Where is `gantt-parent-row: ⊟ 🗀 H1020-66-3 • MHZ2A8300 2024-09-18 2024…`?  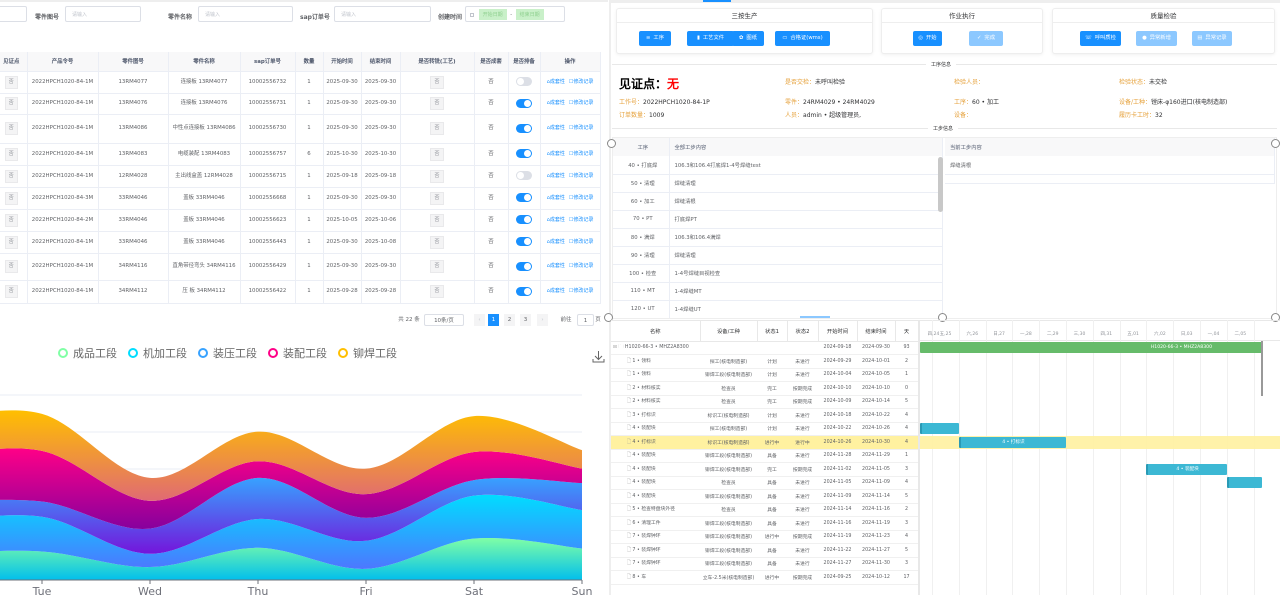 gantt-parent-row: ⊟ 🗀 H1020-66-3 • MHZ2A8300 2024-09-18 2024… is located at coordinates (764, 348).